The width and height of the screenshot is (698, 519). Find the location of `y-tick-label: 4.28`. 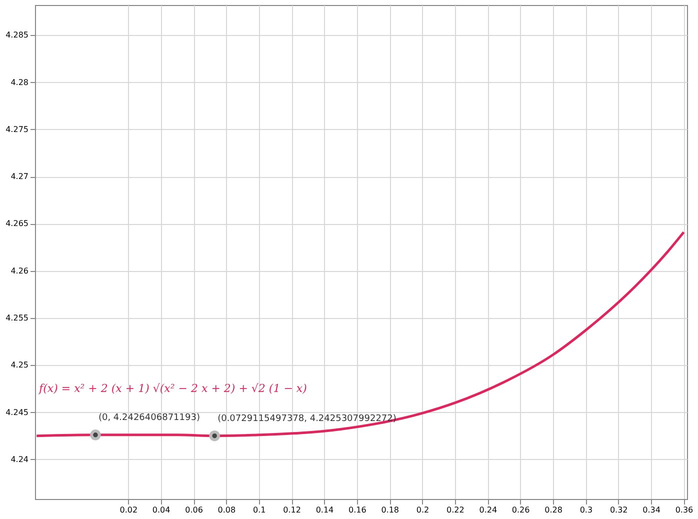

y-tick-label: 4.28 is located at coordinates (19, 82).